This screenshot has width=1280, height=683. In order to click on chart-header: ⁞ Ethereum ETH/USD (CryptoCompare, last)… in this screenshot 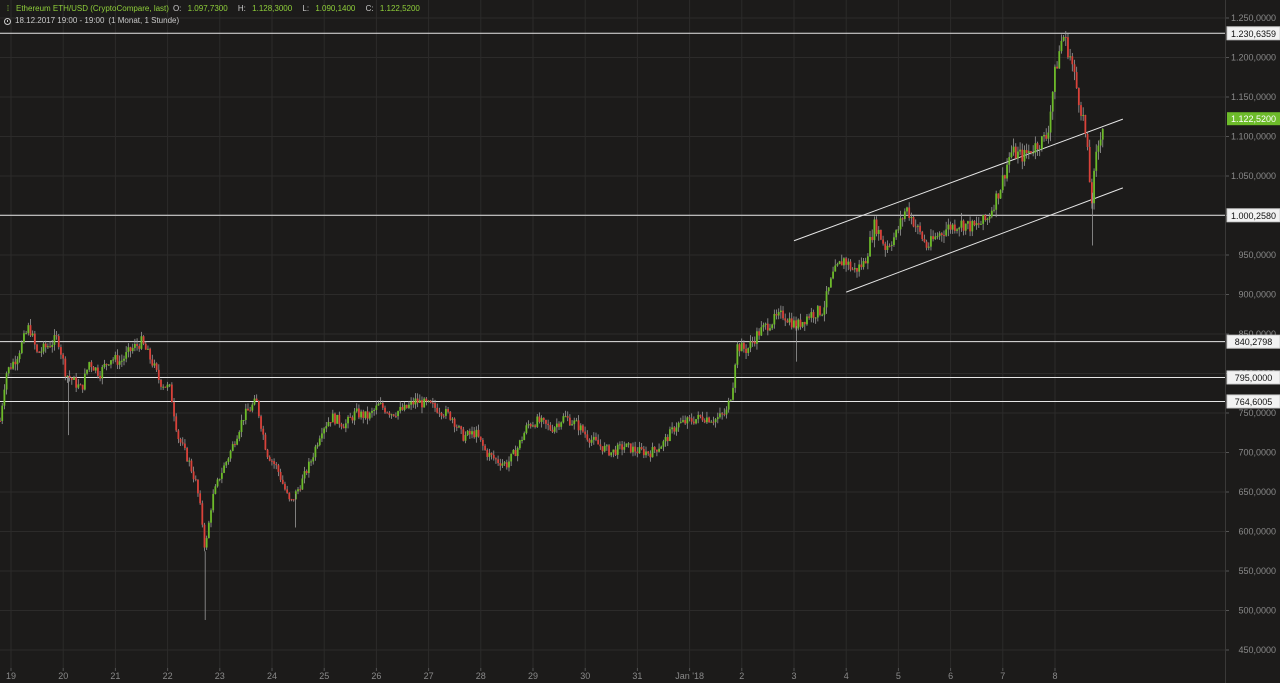, I will do `click(216, 15)`.